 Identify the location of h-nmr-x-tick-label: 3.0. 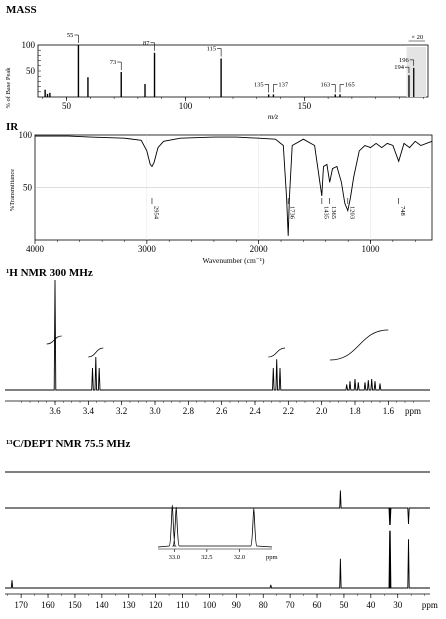
(155, 411).